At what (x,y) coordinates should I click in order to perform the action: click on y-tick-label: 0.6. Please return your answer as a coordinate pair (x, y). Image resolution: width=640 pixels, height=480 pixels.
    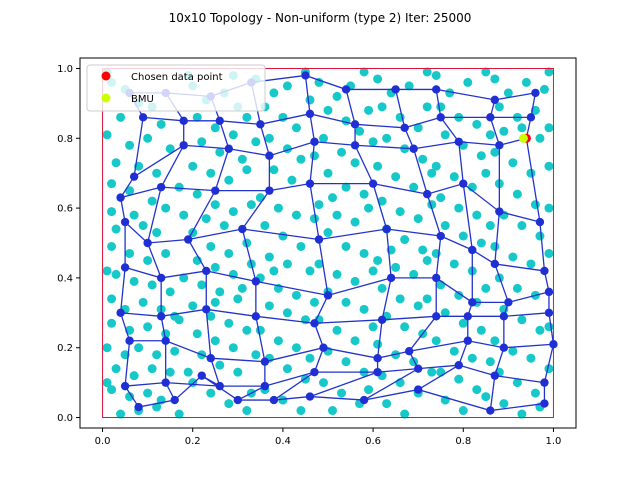
    Looking at the image, I should click on (65, 209).